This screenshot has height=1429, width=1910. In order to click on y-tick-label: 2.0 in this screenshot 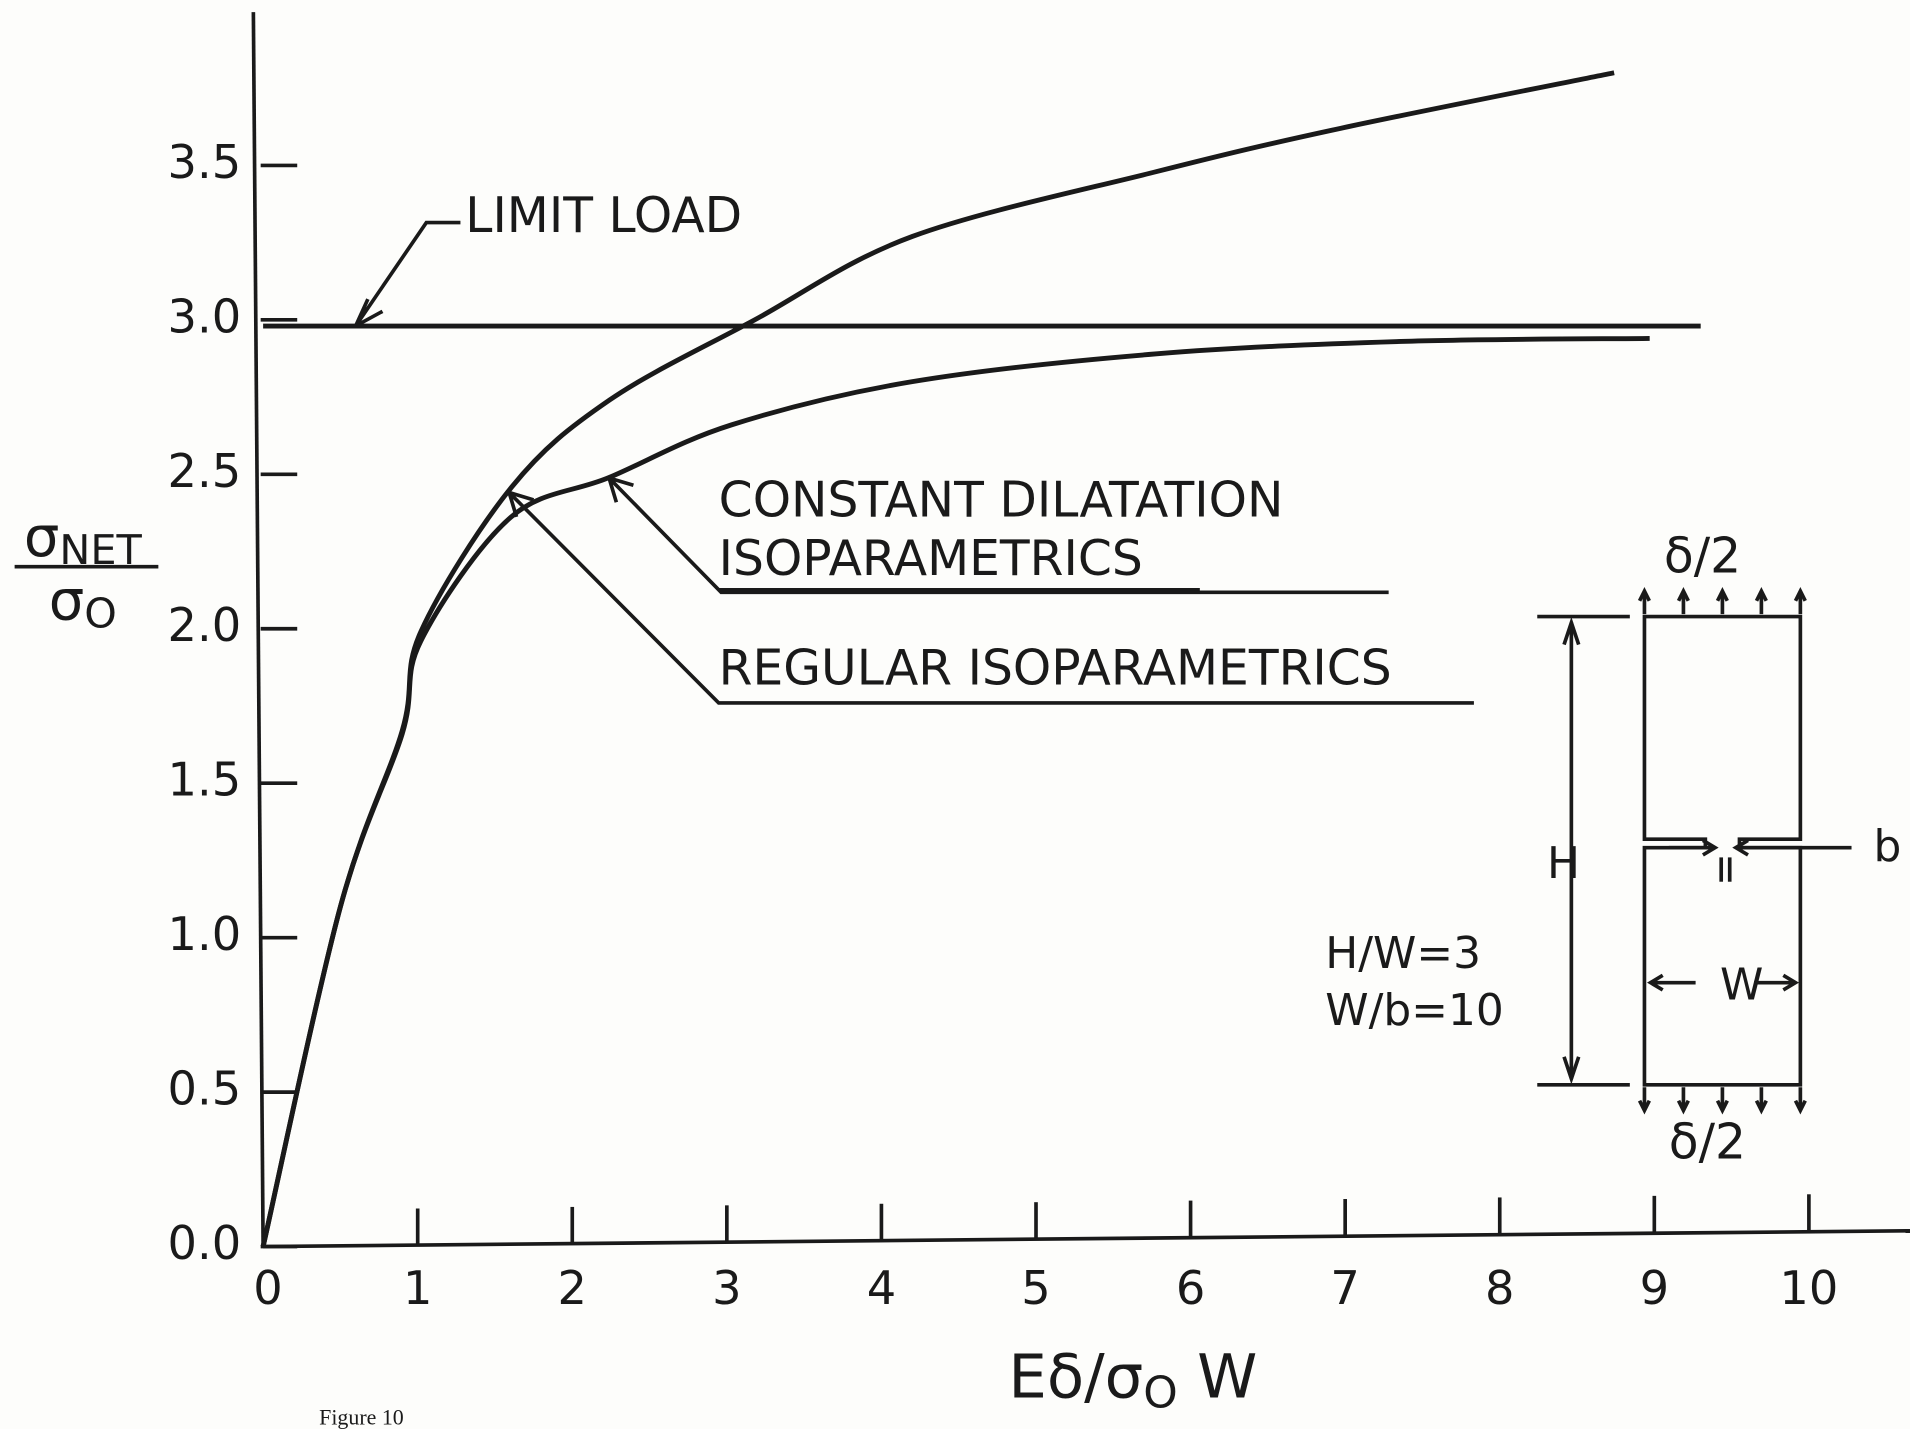, I will do `click(205, 625)`.